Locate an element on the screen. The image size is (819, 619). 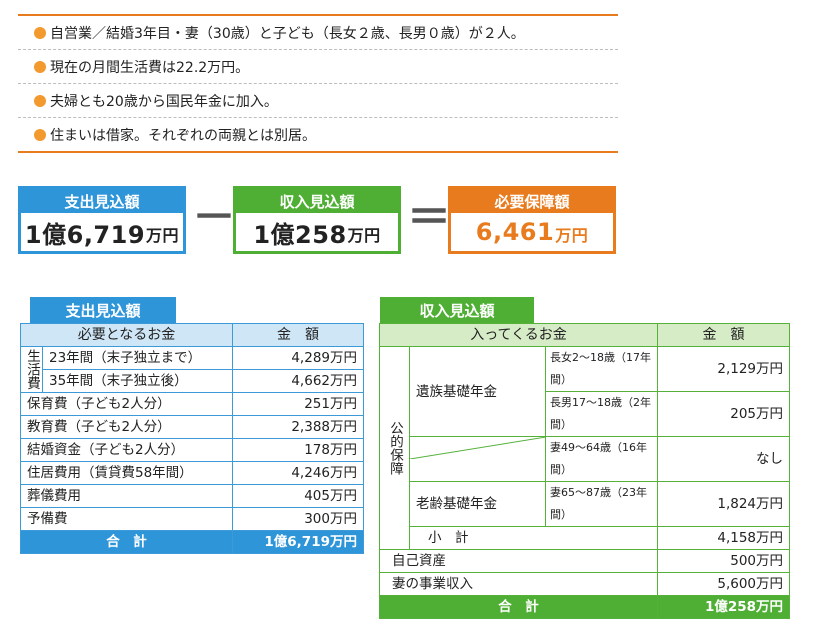
table-row: 結婚資金（子ども2人分） 178万円 is located at coordinates (192, 450).